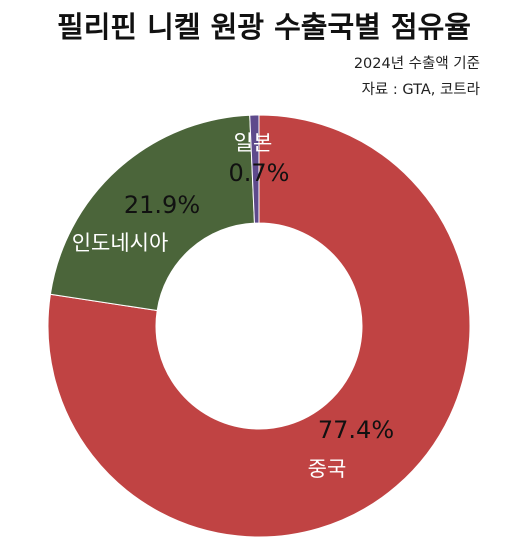  I want to click on slice-name-label: 인도네시아, so click(120, 243).